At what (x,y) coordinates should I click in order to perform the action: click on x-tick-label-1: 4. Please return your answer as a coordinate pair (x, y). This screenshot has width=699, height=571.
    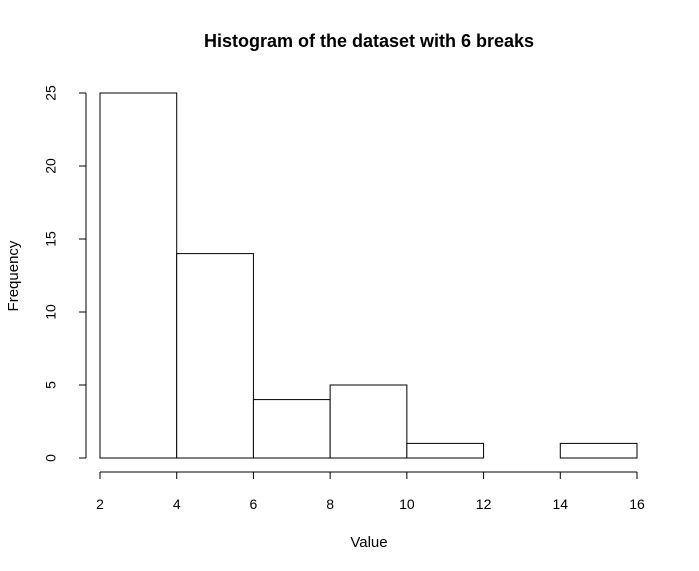
    Looking at the image, I should click on (177, 504).